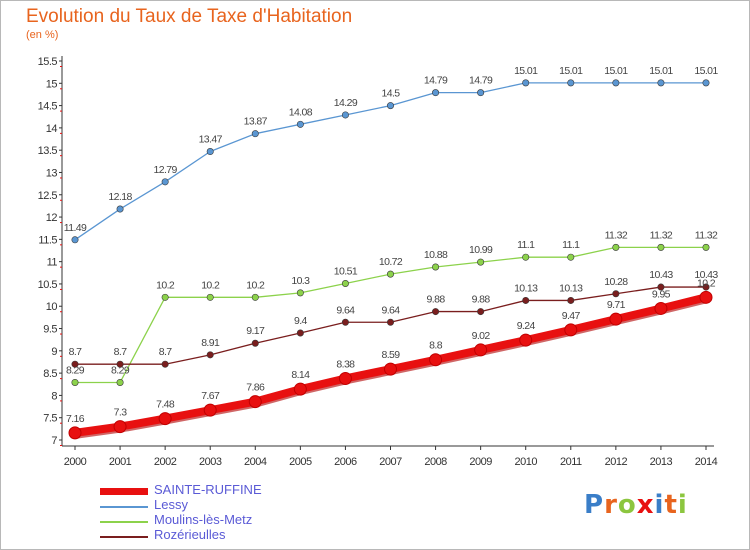 The width and height of the screenshot is (750, 550). I want to click on y-tick-label: 12.5, so click(48, 196).